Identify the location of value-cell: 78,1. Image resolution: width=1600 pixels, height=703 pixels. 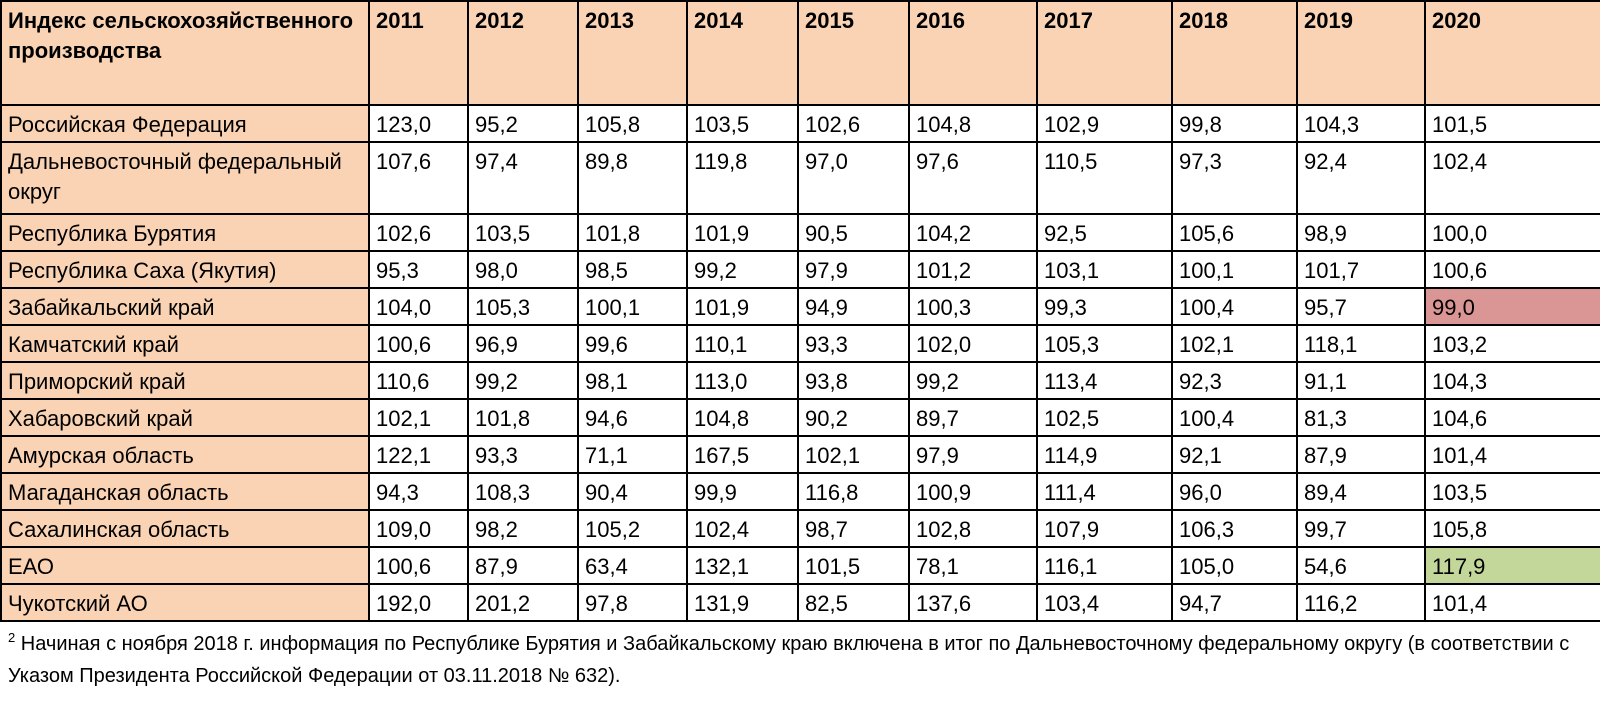
(973, 565).